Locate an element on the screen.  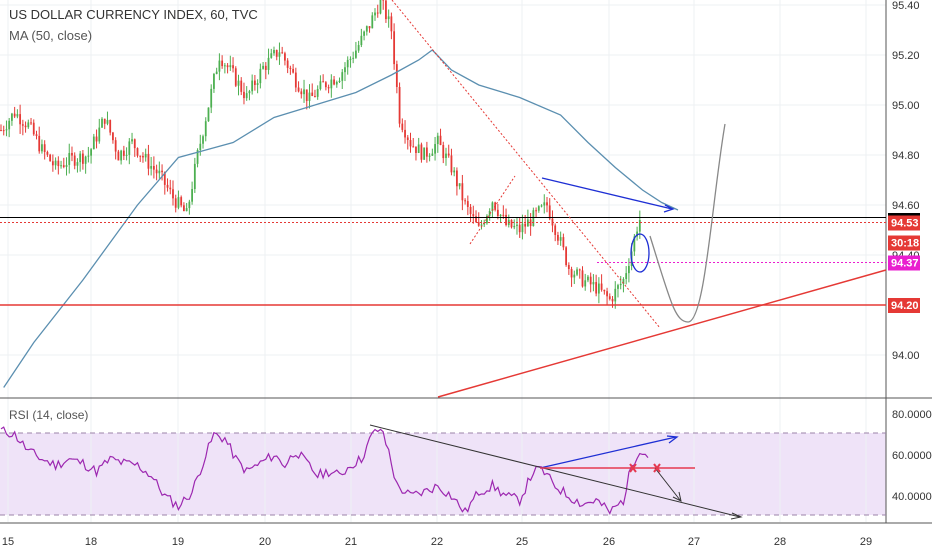
rsi-trend-arrowhead is located at coordinates (736, 516).